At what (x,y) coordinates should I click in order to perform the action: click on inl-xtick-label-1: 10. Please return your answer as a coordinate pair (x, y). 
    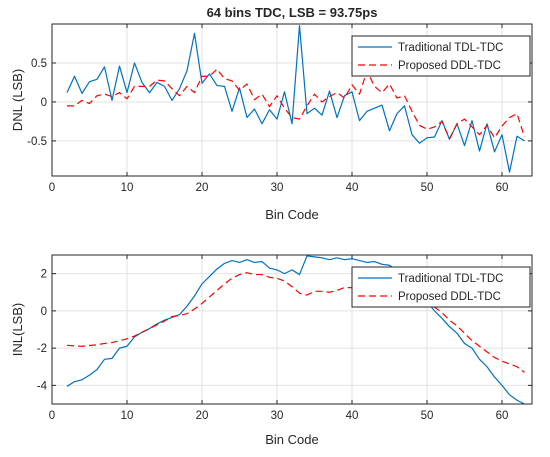
    Looking at the image, I should click on (127, 416).